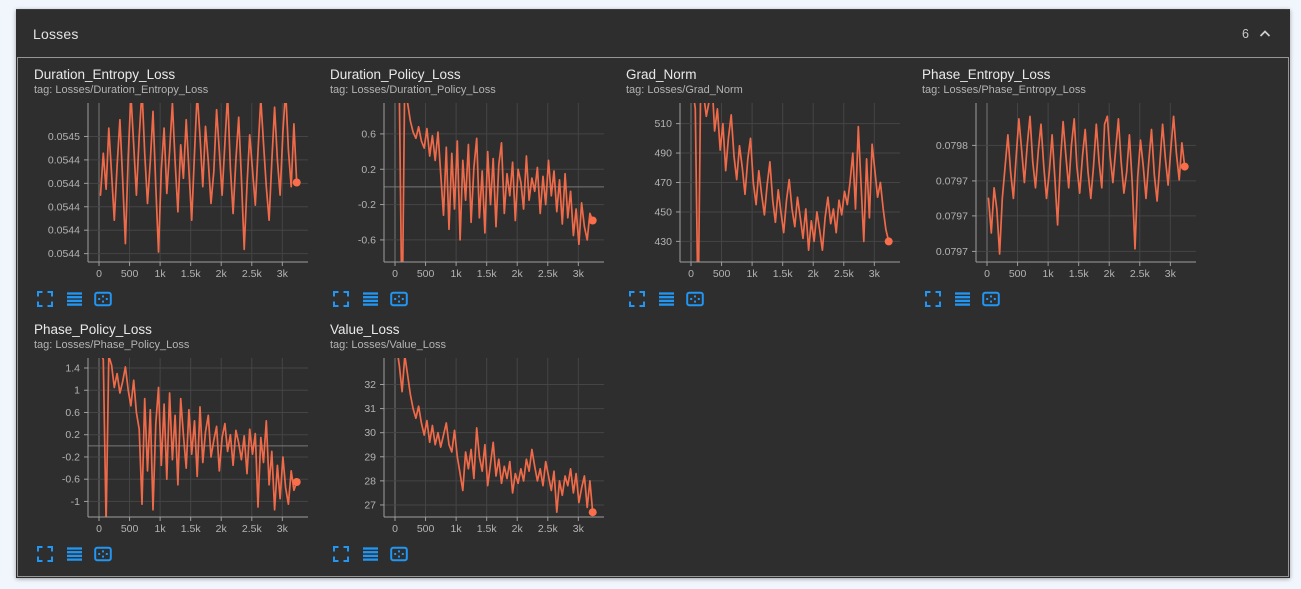 This screenshot has width=1301, height=589. What do you see at coordinates (365, 329) in the screenshot?
I see `chart-title: Value_Loss` at bounding box center [365, 329].